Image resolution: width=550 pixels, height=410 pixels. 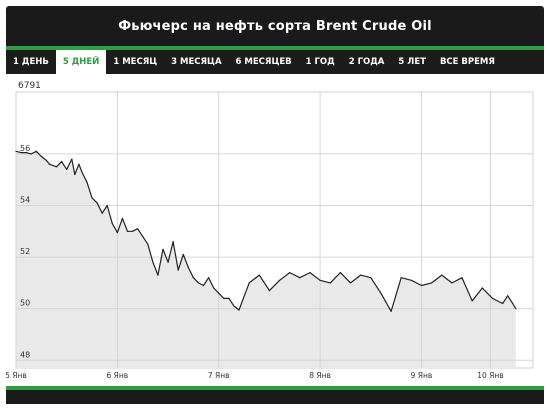 What do you see at coordinates (275, 388) in the screenshot?
I see `footer-accent-line` at bounding box center [275, 388].